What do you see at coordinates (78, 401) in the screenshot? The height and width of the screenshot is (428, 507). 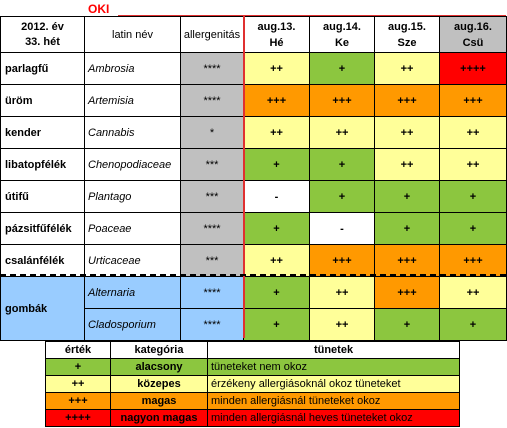 I see `legend-value: +++` at bounding box center [78, 401].